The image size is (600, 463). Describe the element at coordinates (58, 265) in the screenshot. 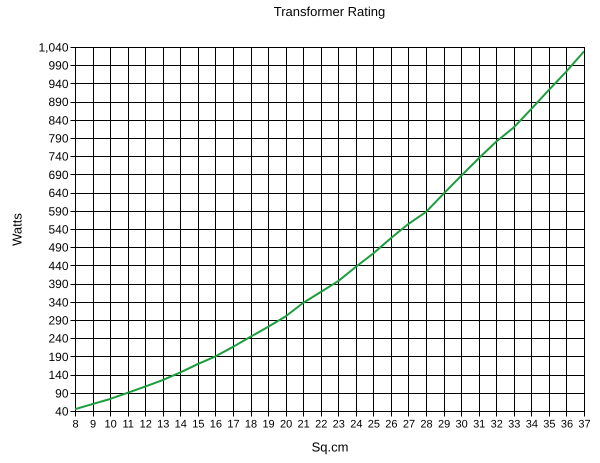

I see `y-tick-label: 440` at that location.